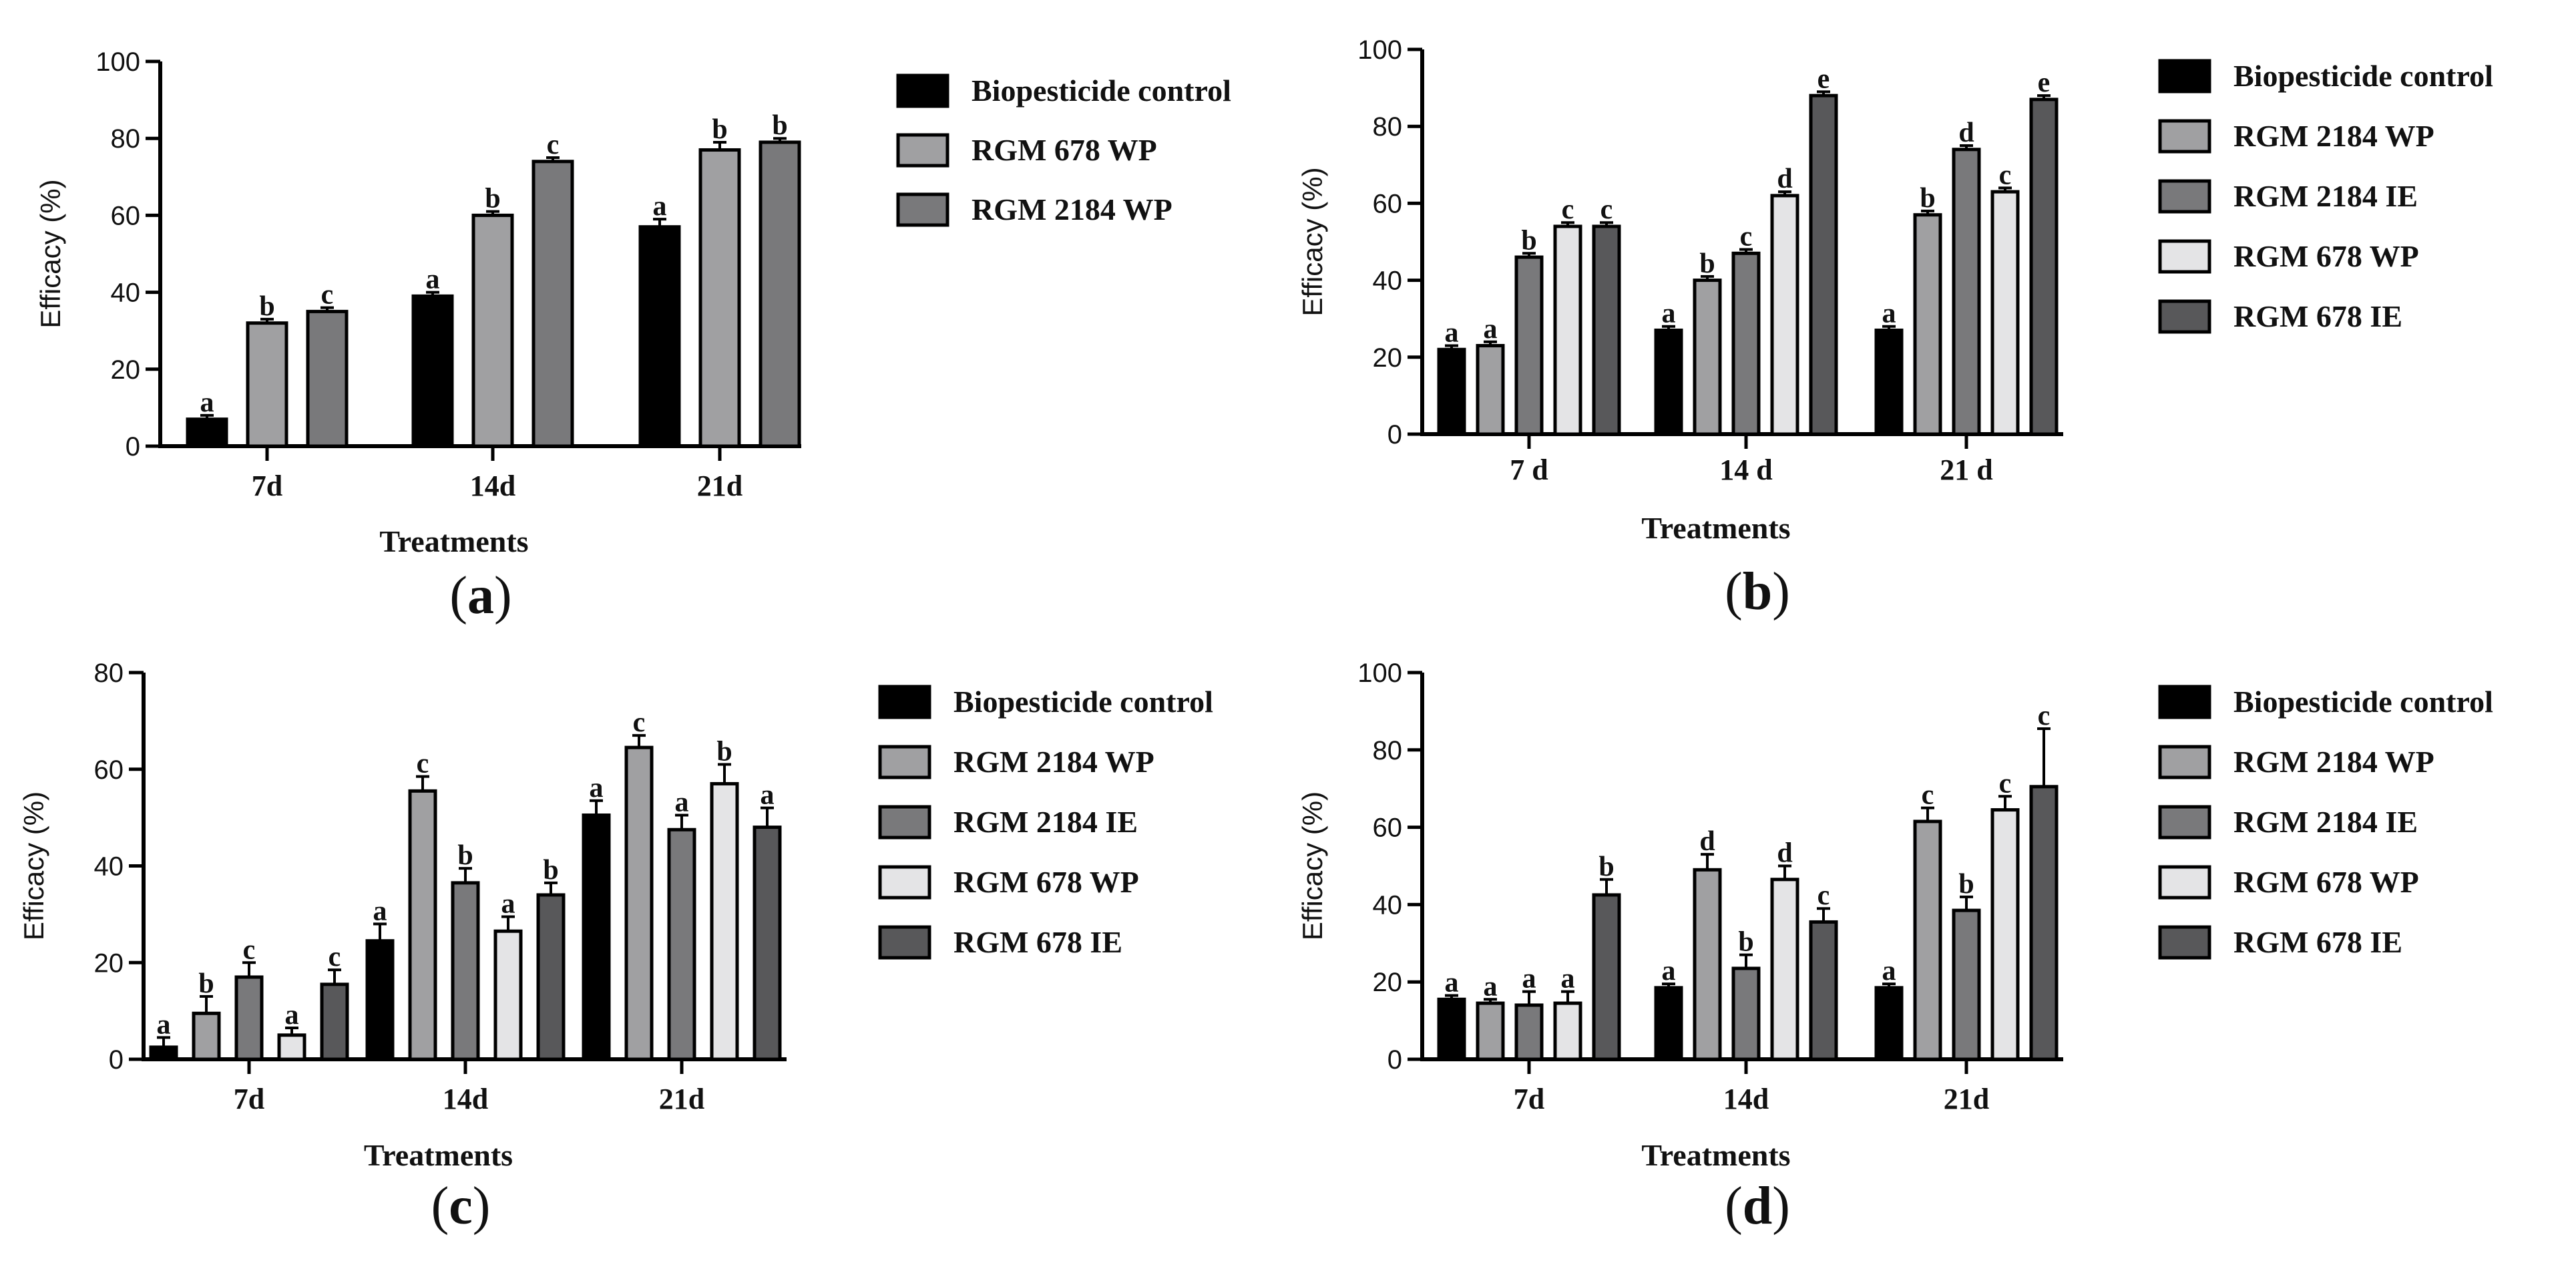  What do you see at coordinates (334, 1022) in the screenshot?
I see `bar-rgm-678-ie-7d` at bounding box center [334, 1022].